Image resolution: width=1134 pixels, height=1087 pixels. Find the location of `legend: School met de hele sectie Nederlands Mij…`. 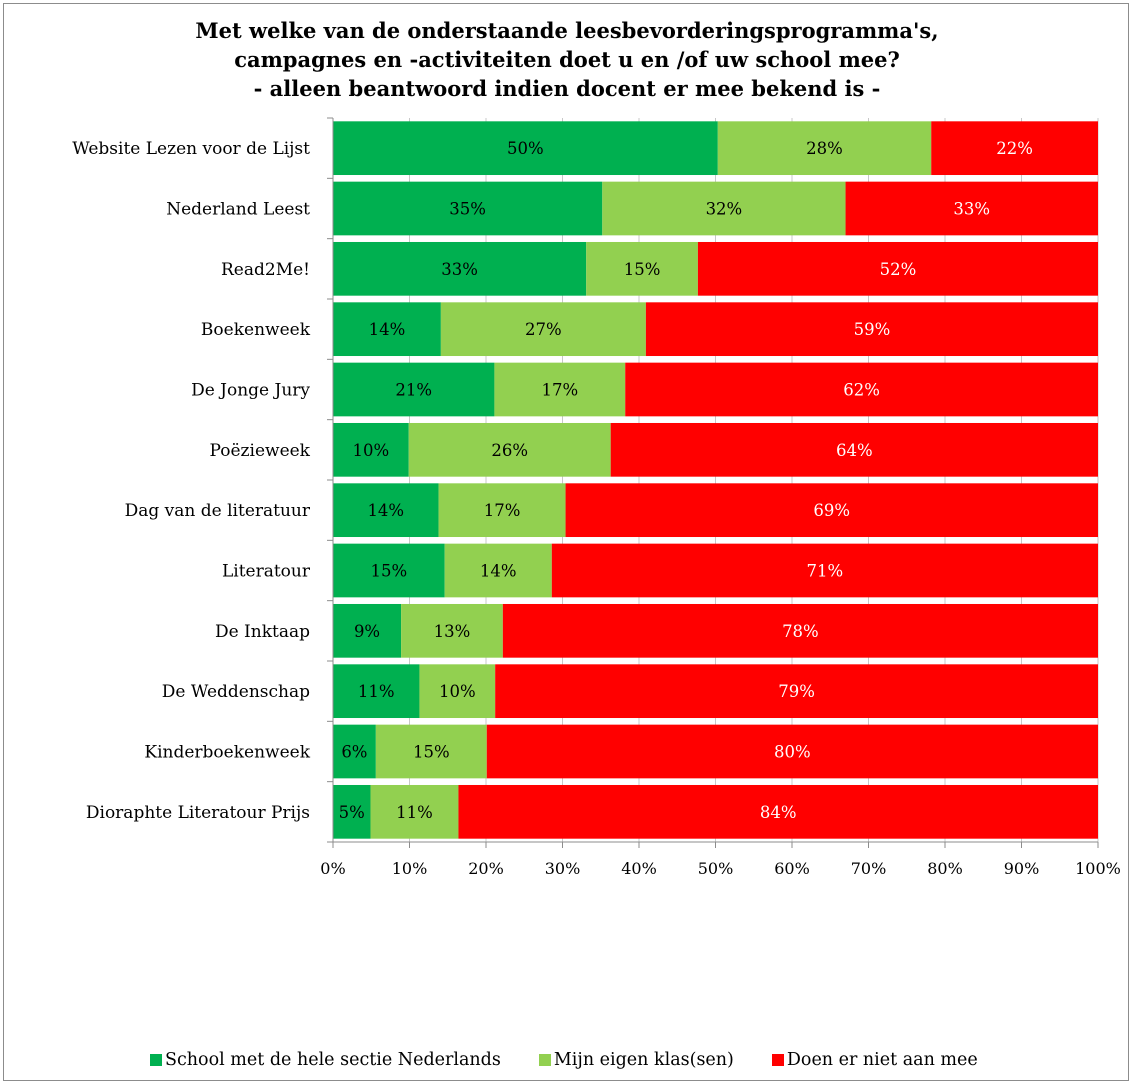

legend: School met de hele sectie Nederlands Mij… is located at coordinates (635, 1060).